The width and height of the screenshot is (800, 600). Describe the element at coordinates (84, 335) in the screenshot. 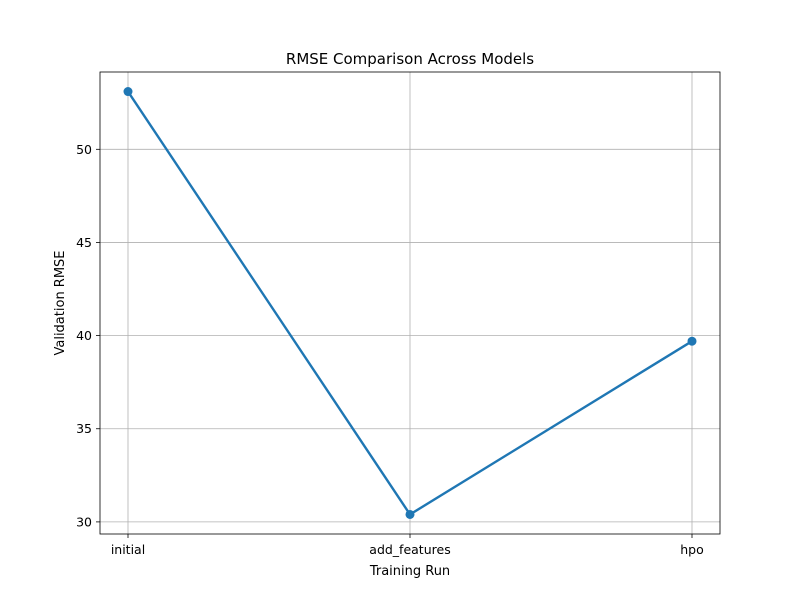

I see `y-tick-label: 40` at that location.